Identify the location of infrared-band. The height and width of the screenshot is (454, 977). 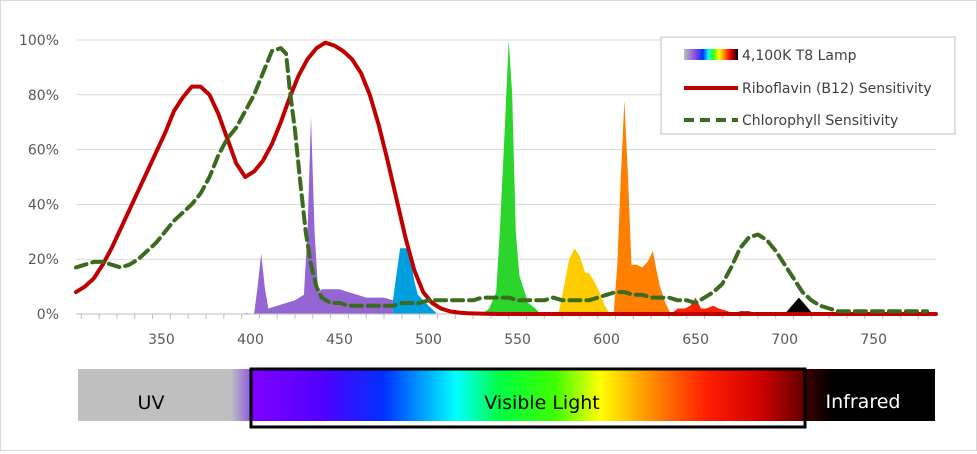
(883, 395).